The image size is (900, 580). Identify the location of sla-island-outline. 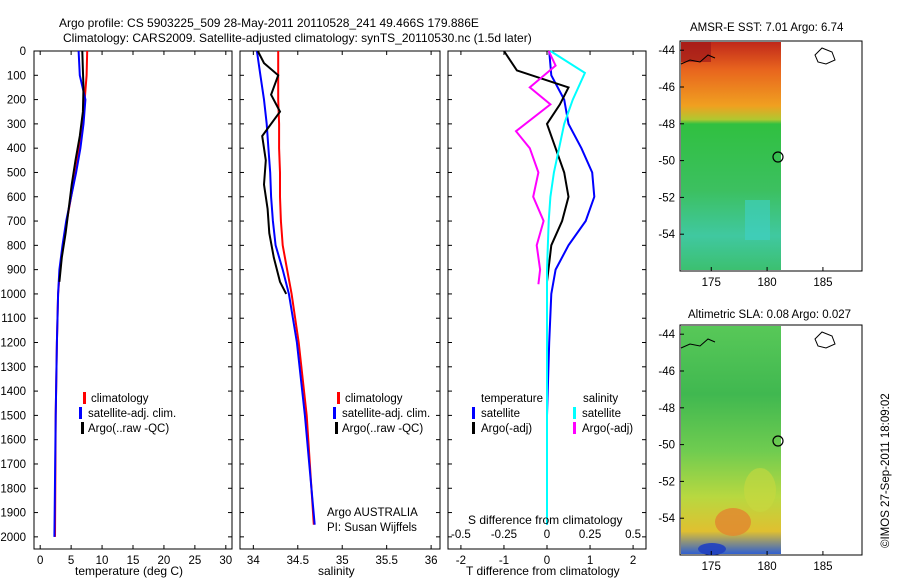
(825, 340).